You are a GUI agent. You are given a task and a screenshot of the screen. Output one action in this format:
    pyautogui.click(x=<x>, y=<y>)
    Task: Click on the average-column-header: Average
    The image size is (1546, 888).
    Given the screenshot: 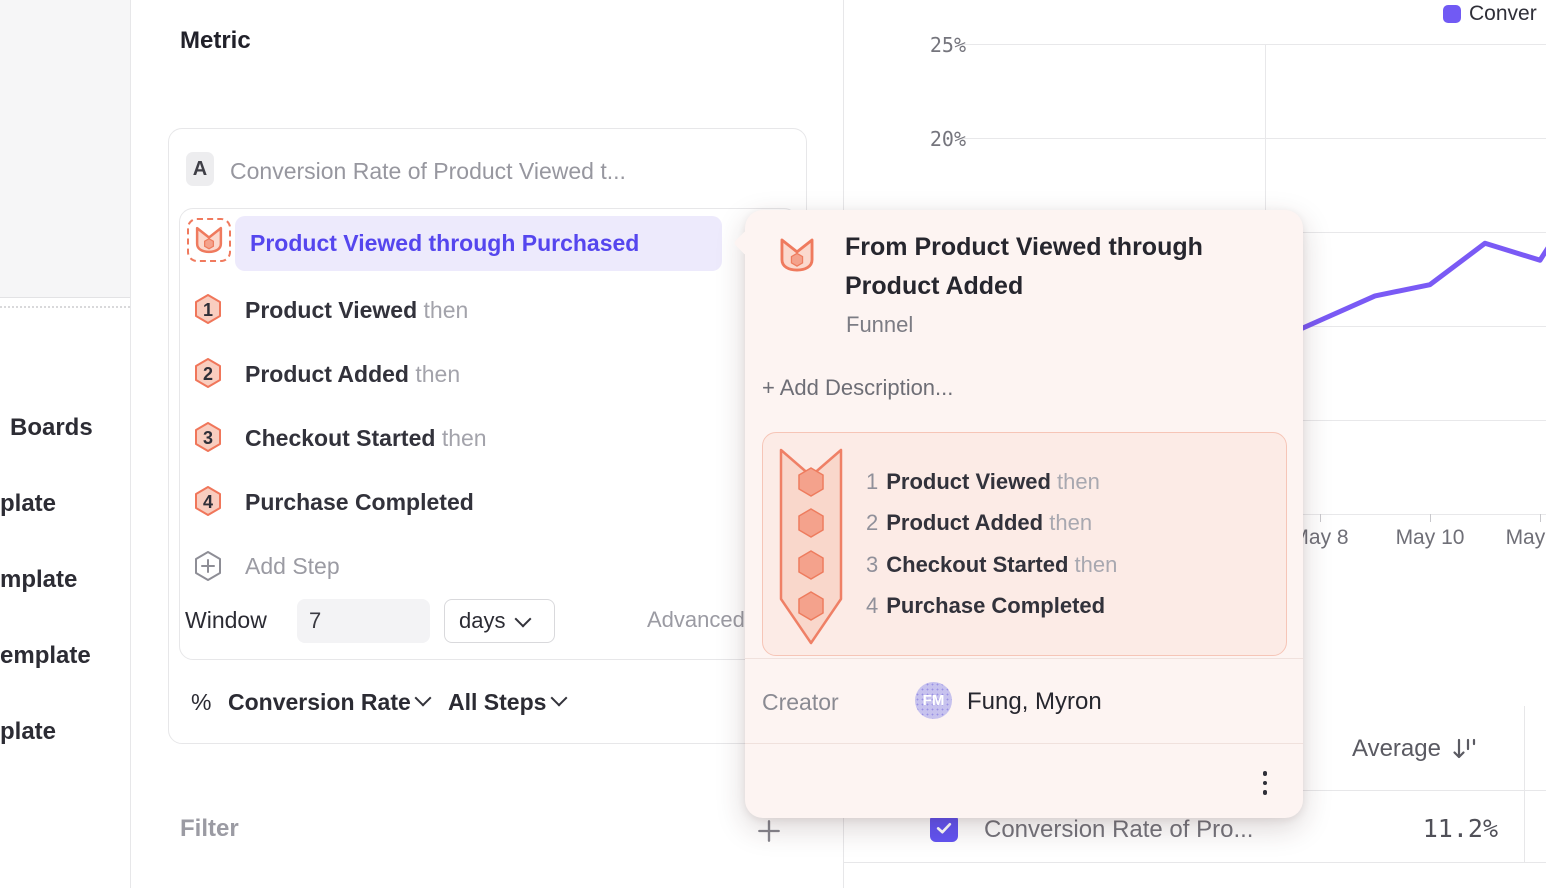 What is the action you would take?
    pyautogui.click(x=1414, y=749)
    